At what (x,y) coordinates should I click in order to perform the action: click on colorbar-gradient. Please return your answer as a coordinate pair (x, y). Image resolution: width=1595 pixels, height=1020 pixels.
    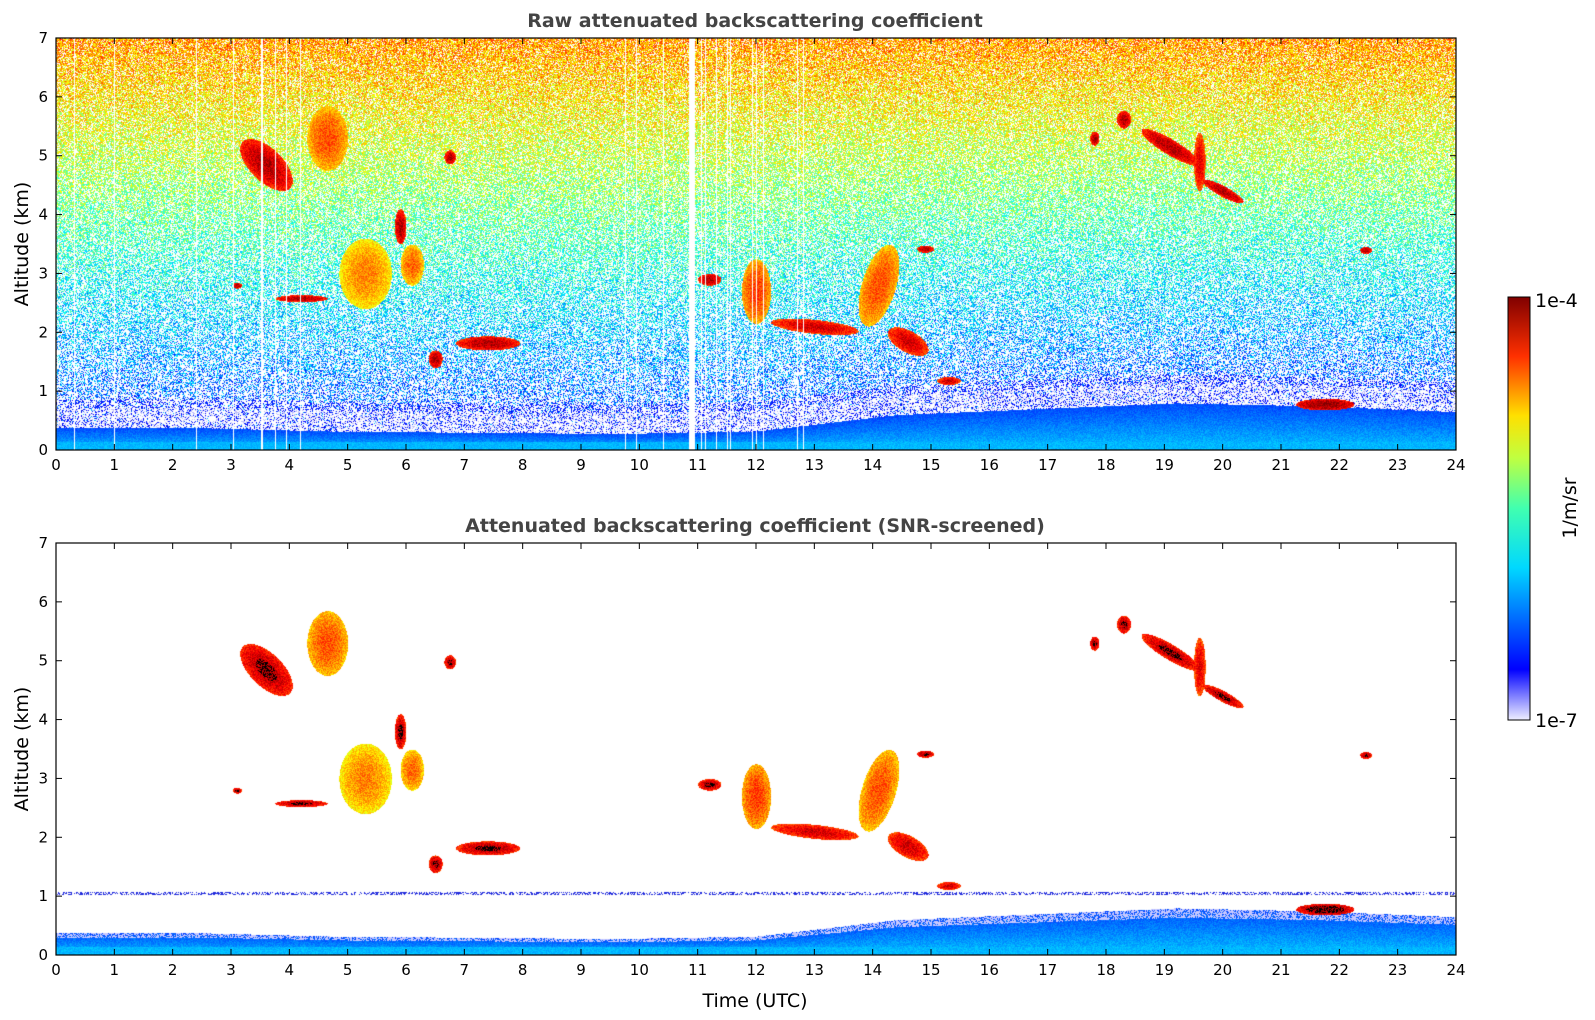
    Looking at the image, I should click on (1519, 508).